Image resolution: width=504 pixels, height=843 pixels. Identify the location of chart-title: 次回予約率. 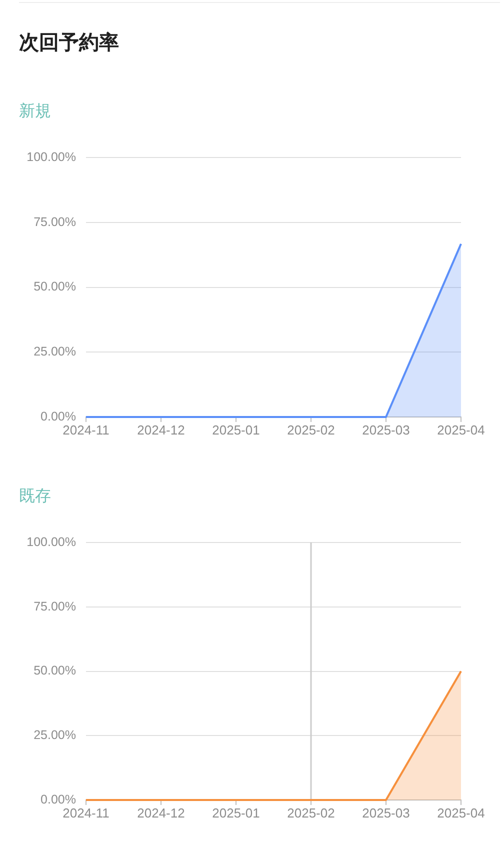
(69, 42).